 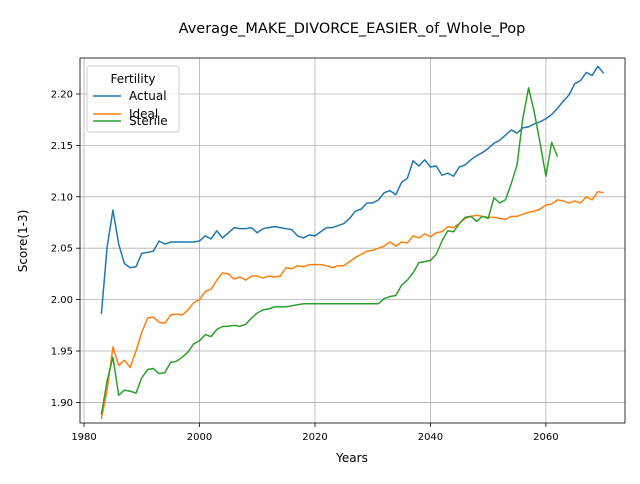 I want to click on x-tick-label: 1980, so click(x=83, y=437).